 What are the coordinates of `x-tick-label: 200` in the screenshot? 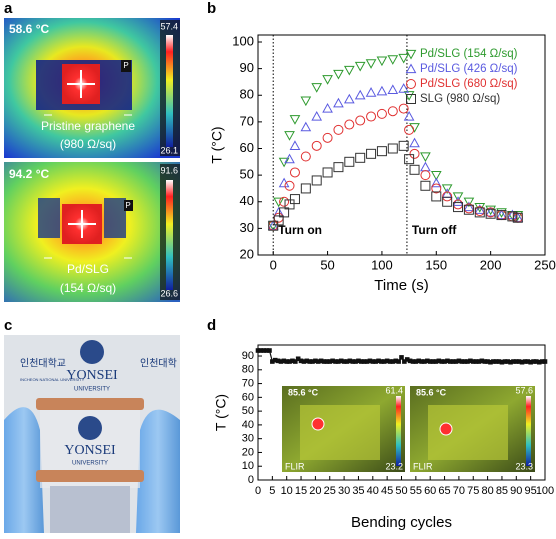 It's located at (491, 264).